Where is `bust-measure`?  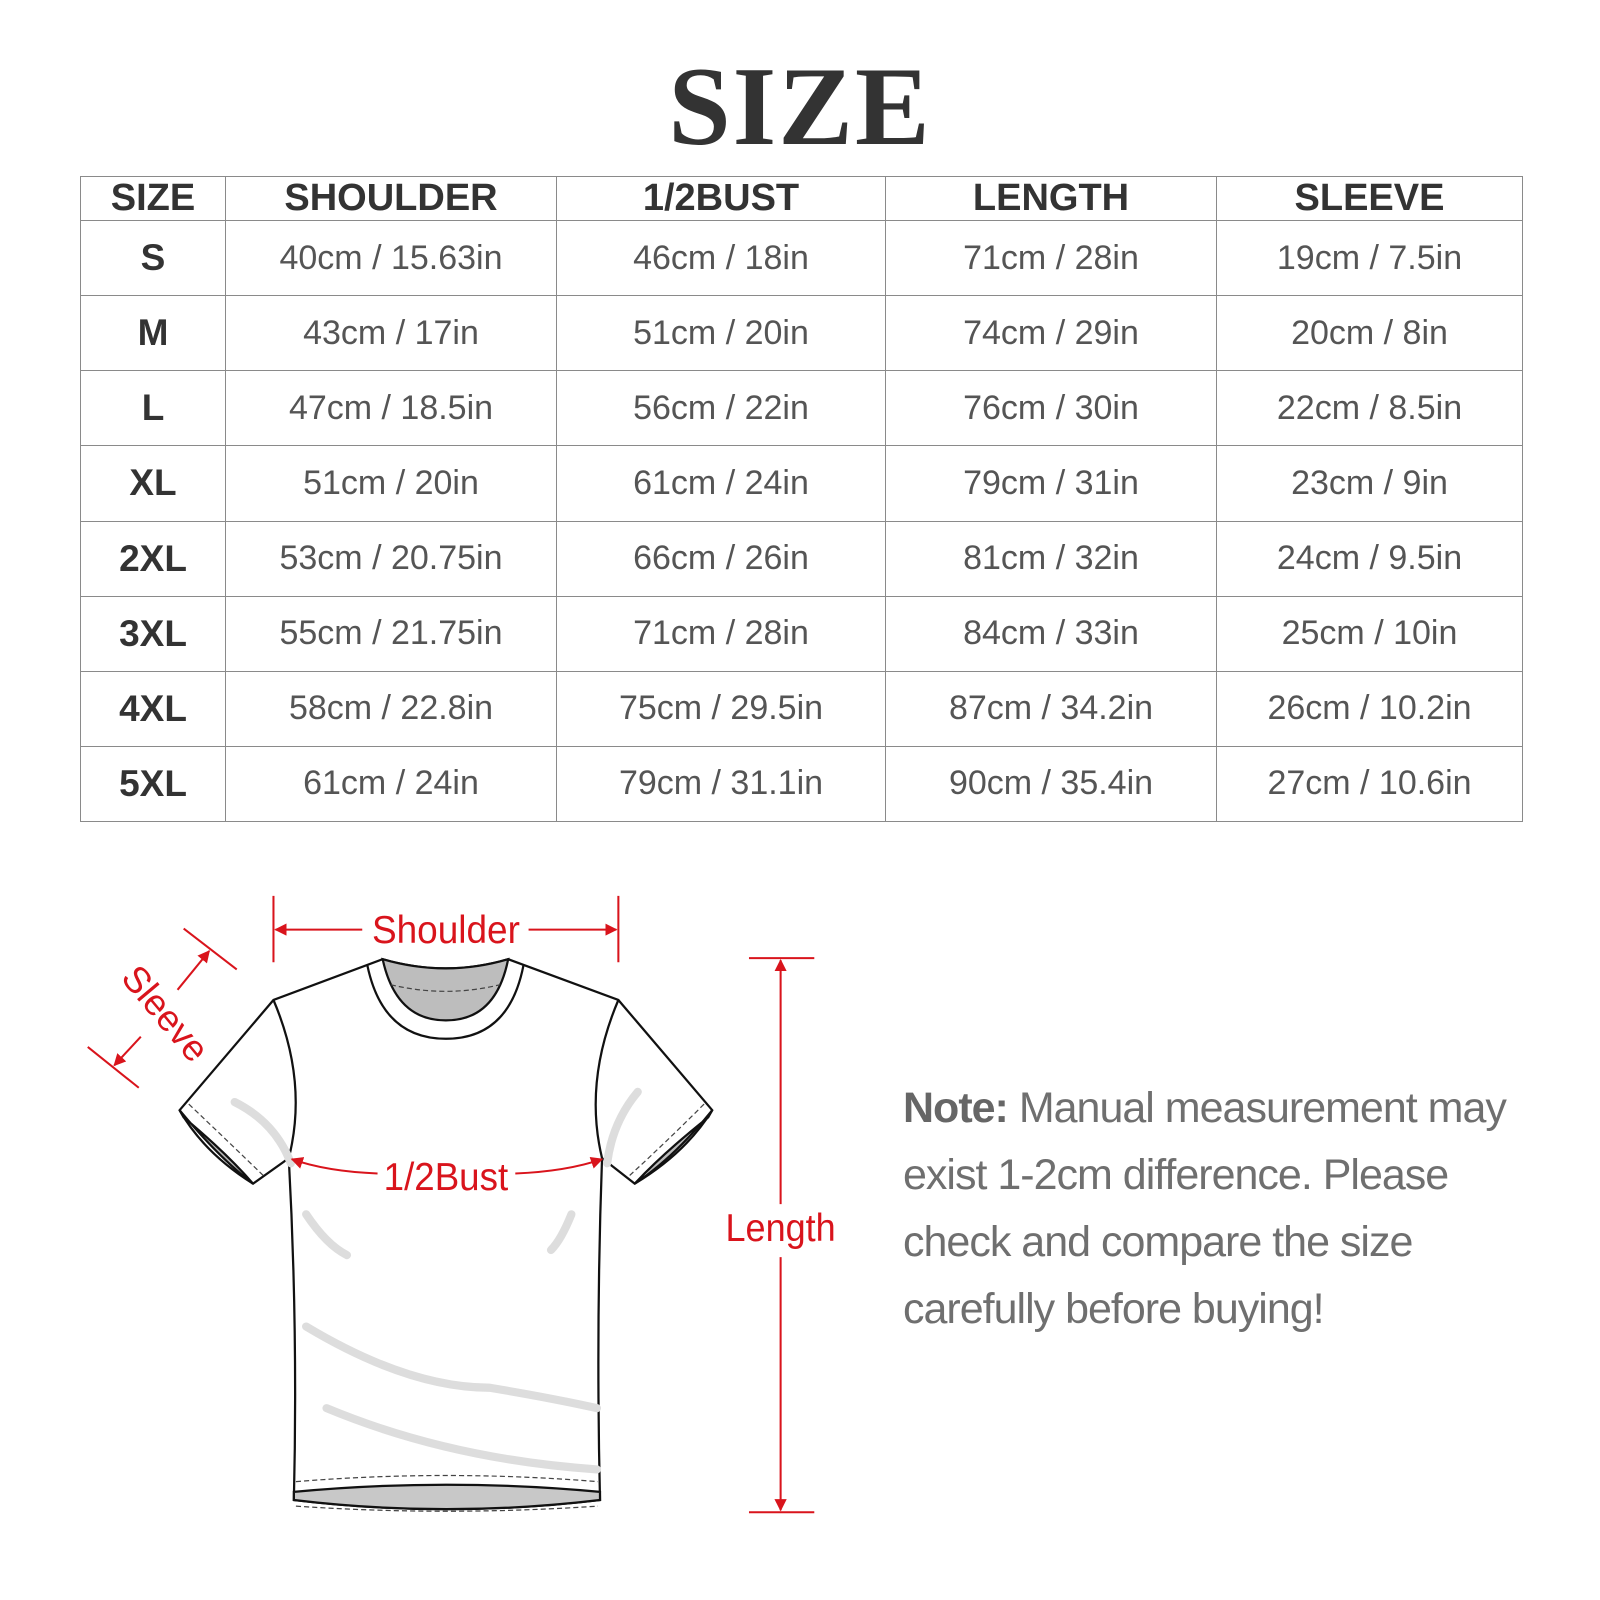 bust-measure is located at coordinates (447, 1165).